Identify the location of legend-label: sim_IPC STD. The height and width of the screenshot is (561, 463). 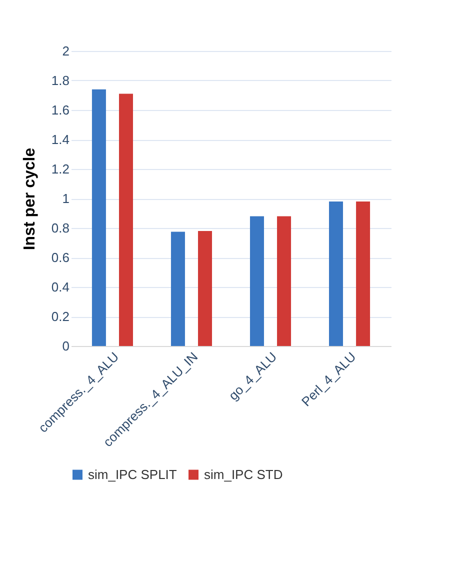
(243, 474).